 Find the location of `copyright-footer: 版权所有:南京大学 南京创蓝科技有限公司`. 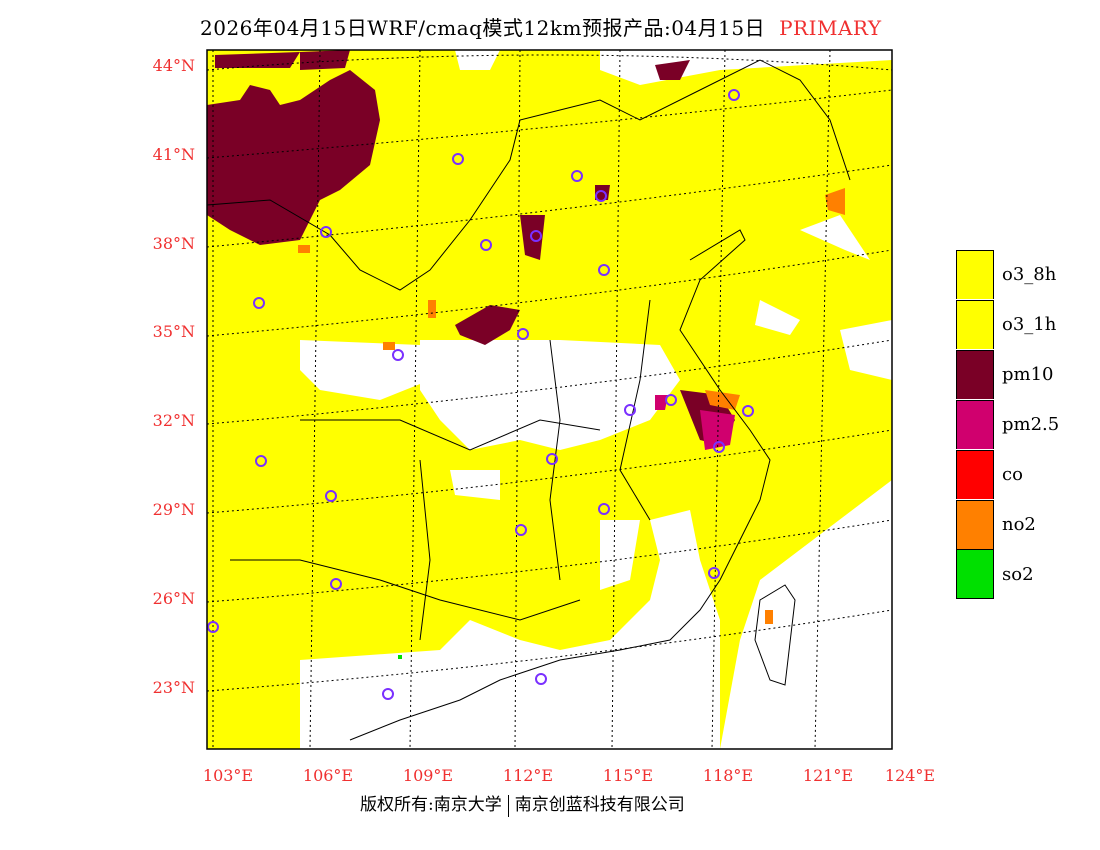

copyright-footer: 版权所有:南京大学 南京创蓝科技有限公司 is located at coordinates (522, 803).